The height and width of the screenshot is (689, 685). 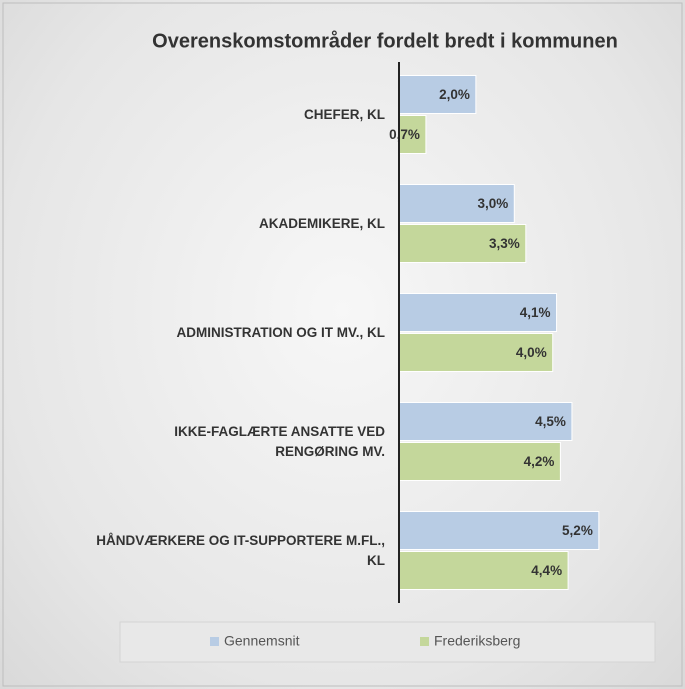 What do you see at coordinates (344, 114) in the screenshot?
I see `y-tick-label: CHEFER, KL` at bounding box center [344, 114].